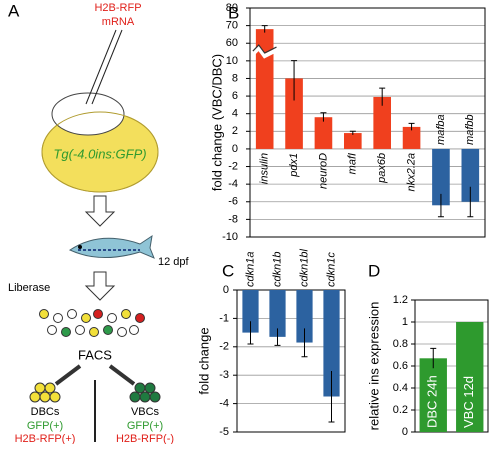  What do you see at coordinates (14, 10) in the screenshot?
I see `panel-label: A` at bounding box center [14, 10].